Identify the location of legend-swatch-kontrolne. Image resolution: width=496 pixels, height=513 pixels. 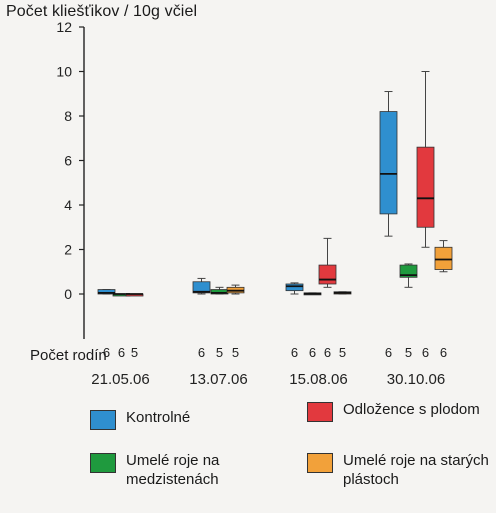
(103, 420).